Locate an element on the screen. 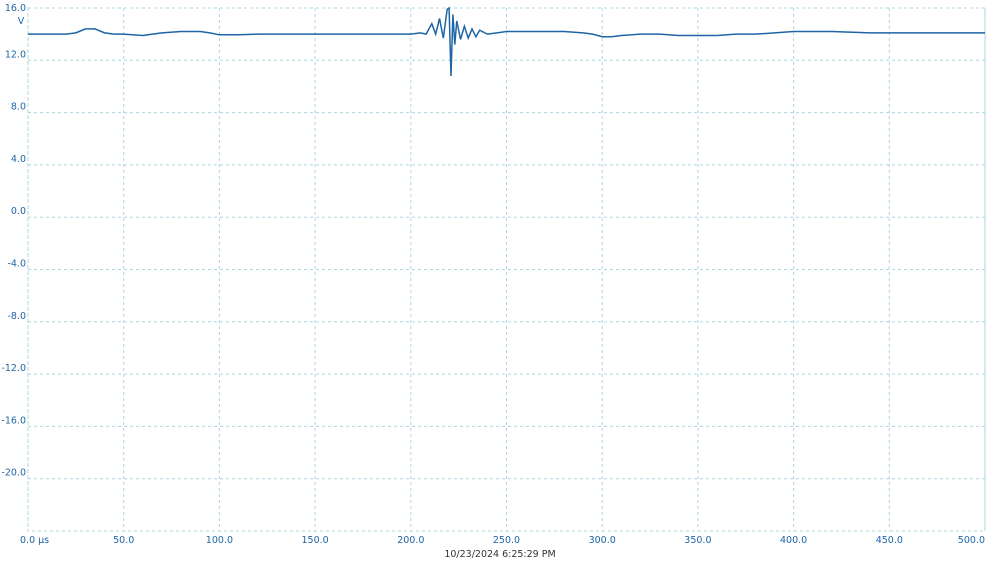  x-tick-label: 50.0 is located at coordinates (123, 540).